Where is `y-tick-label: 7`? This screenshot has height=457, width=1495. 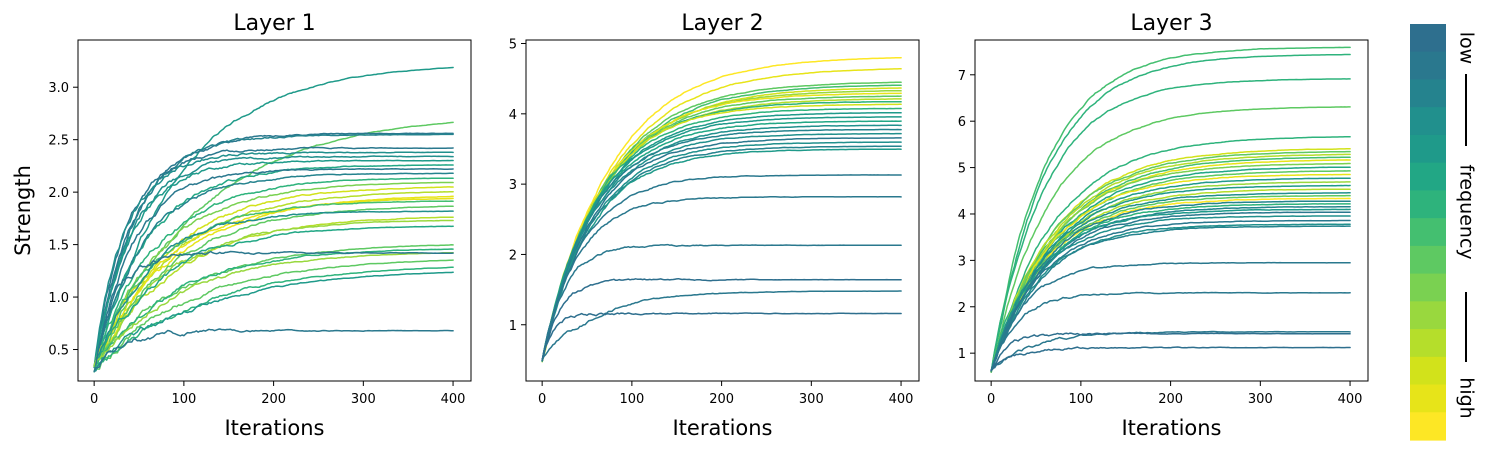 y-tick-label: 7 is located at coordinates (962, 76).